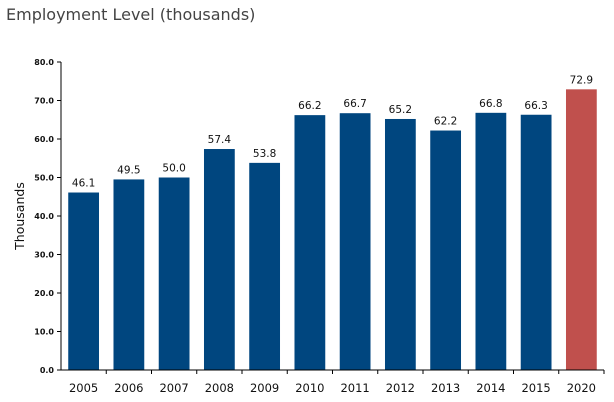 The image size is (614, 402). What do you see at coordinates (354, 388) in the screenshot?
I see `x-tick-label-2011: 2011` at bounding box center [354, 388].